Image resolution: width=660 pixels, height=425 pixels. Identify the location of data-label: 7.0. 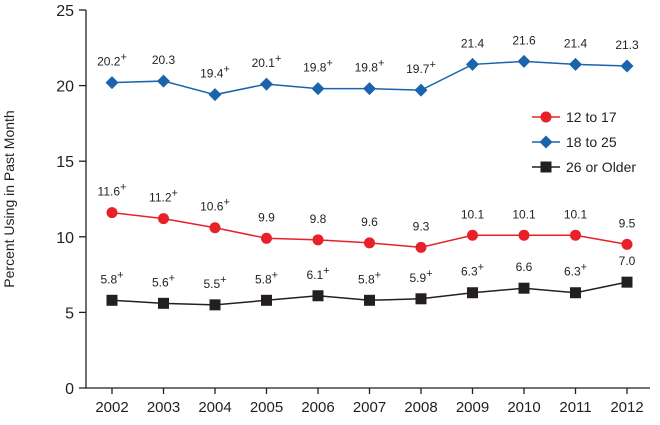
(627, 261).